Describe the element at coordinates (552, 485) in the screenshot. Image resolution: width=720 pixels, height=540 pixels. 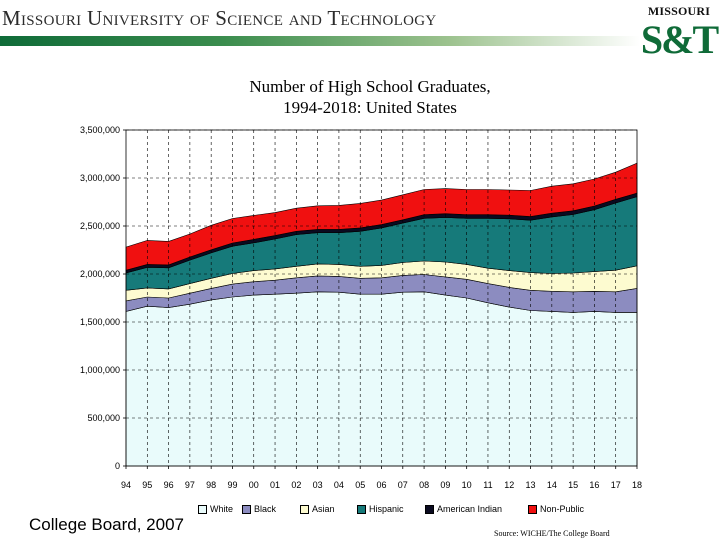
I see `x-tick-label: 14` at that location.